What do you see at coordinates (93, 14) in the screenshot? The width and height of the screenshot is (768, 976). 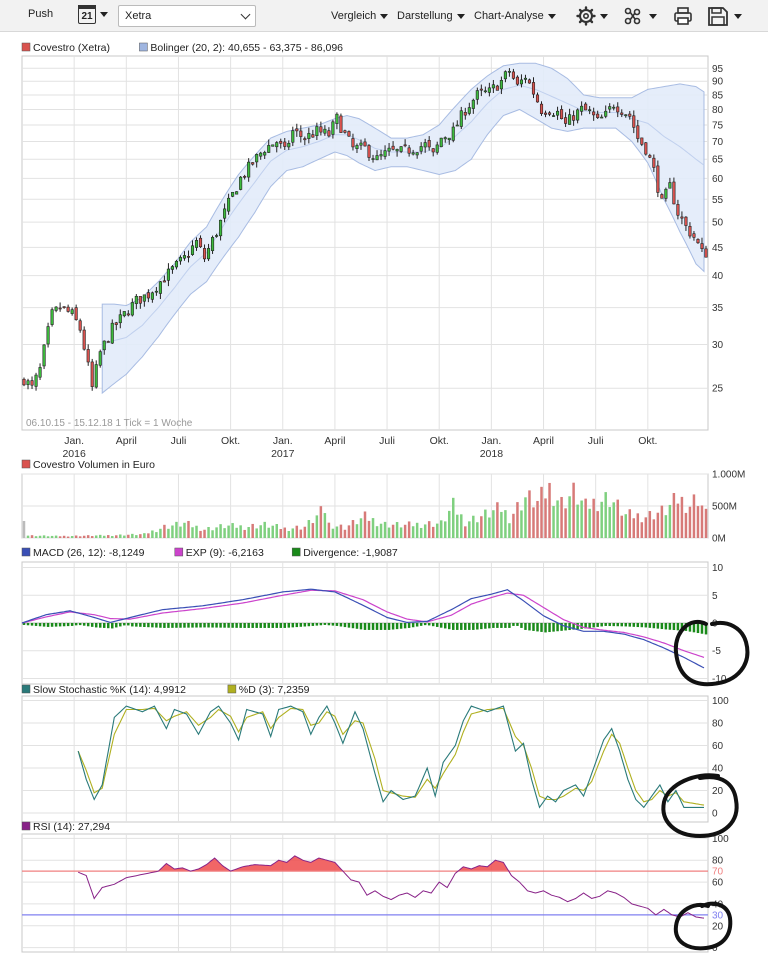 I see `calendar-dropdown: 21` at bounding box center [93, 14].